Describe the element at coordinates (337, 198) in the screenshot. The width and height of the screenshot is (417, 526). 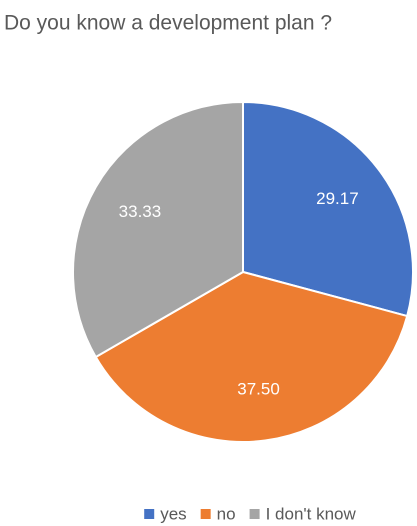
I see `data-label: 29.17` at that location.